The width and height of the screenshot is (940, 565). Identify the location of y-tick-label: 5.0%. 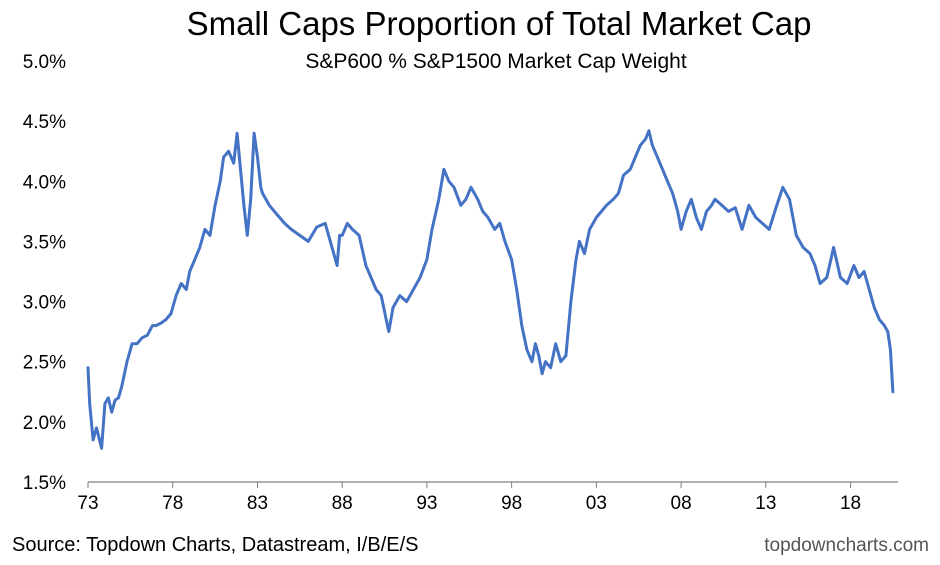
(44, 62).